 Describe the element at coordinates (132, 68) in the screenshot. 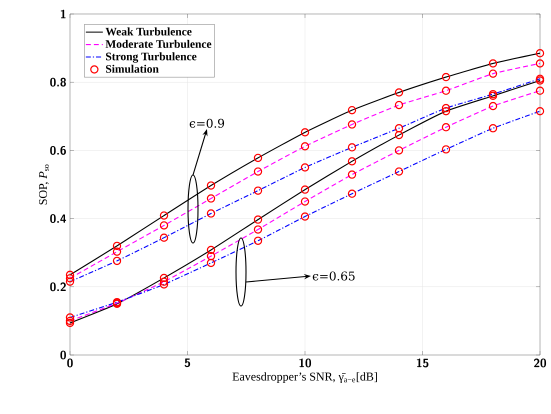

I see `legend-label: Simulation` at that location.